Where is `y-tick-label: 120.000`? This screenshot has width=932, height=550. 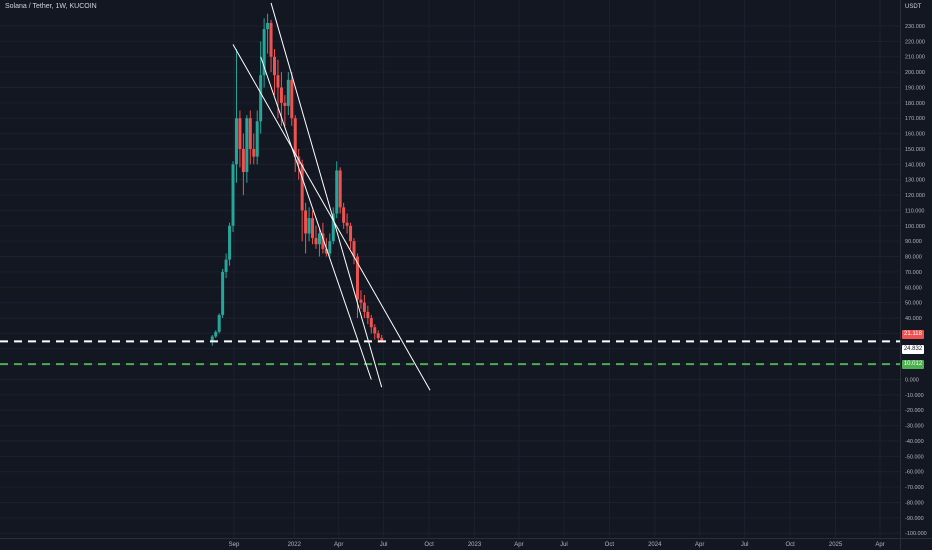
y-tick-label: 120.000 is located at coordinates (915, 196).